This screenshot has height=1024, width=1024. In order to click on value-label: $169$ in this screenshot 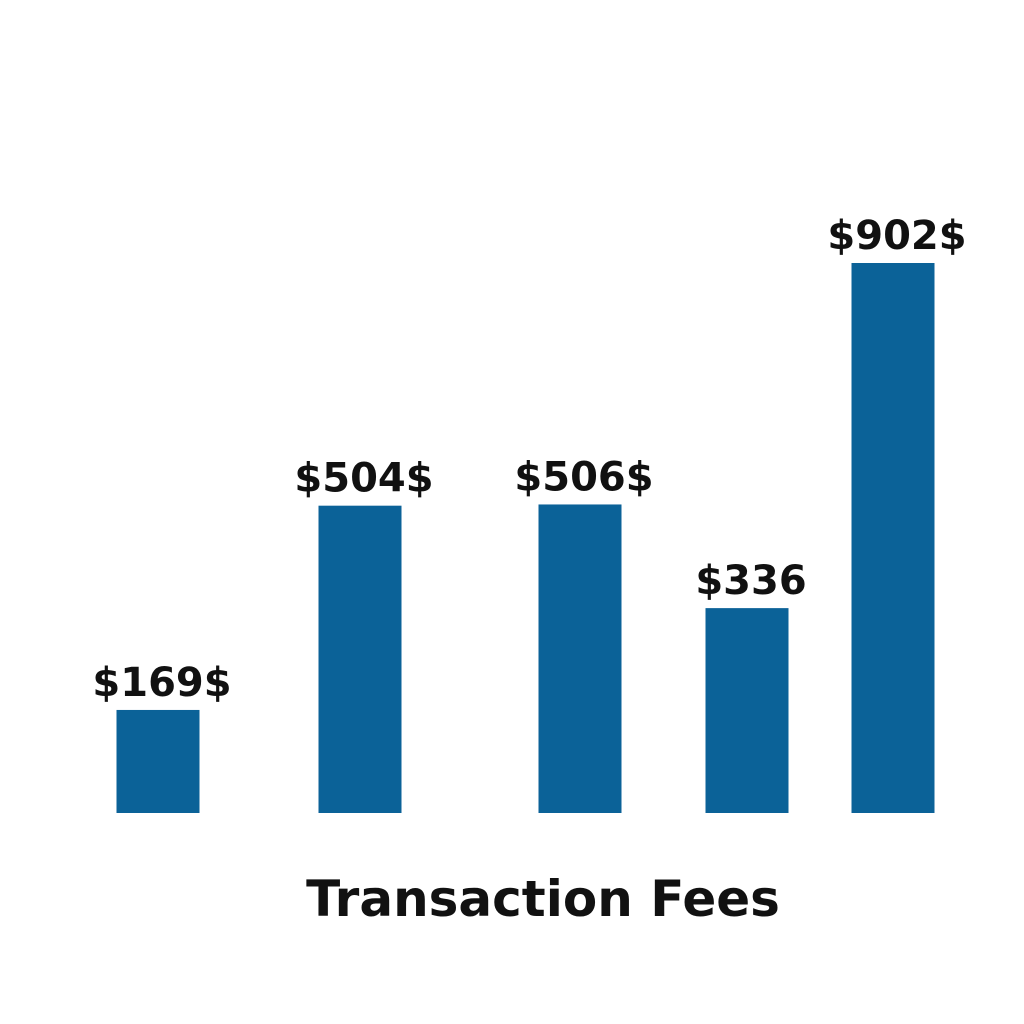, I will do `click(161, 683)`.